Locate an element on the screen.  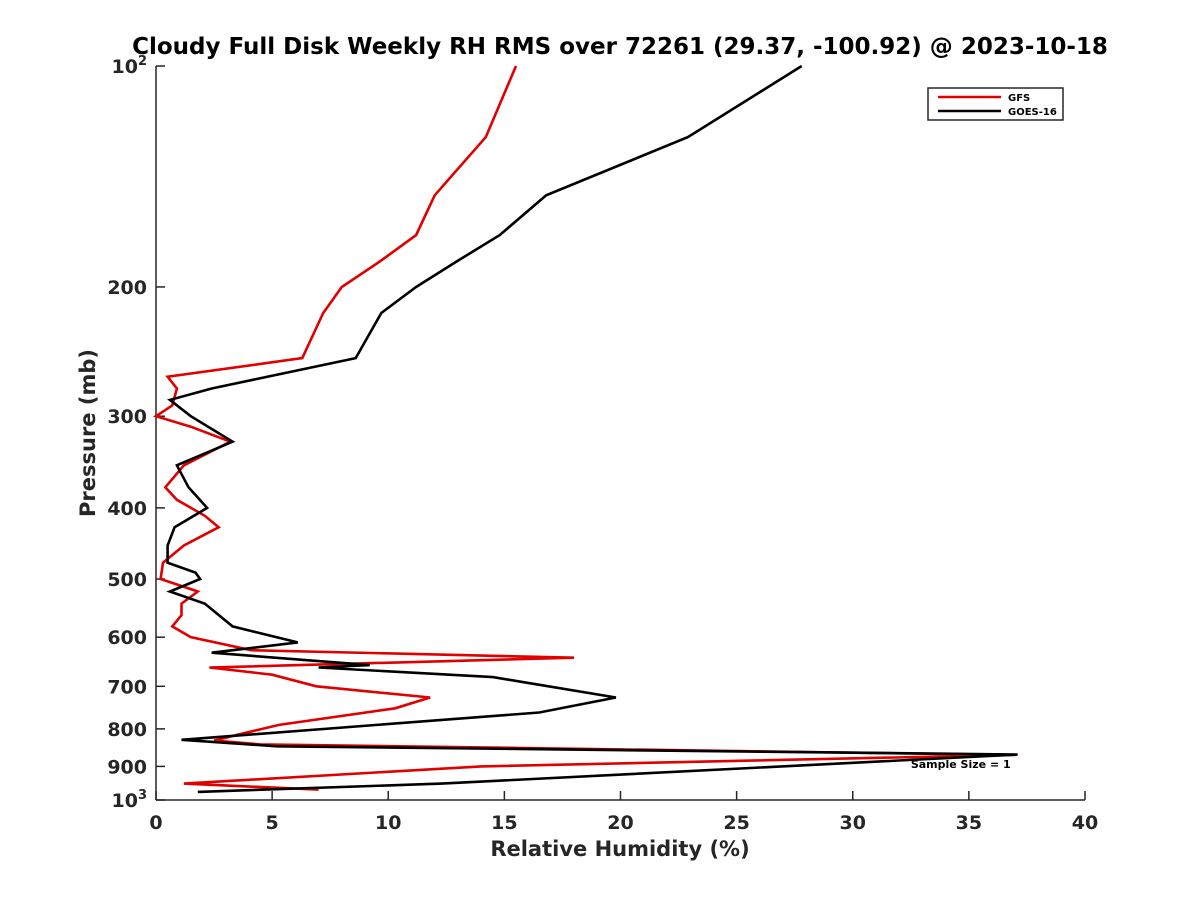
annotation-sample-size: Sample Size = 1 is located at coordinates (961, 764).